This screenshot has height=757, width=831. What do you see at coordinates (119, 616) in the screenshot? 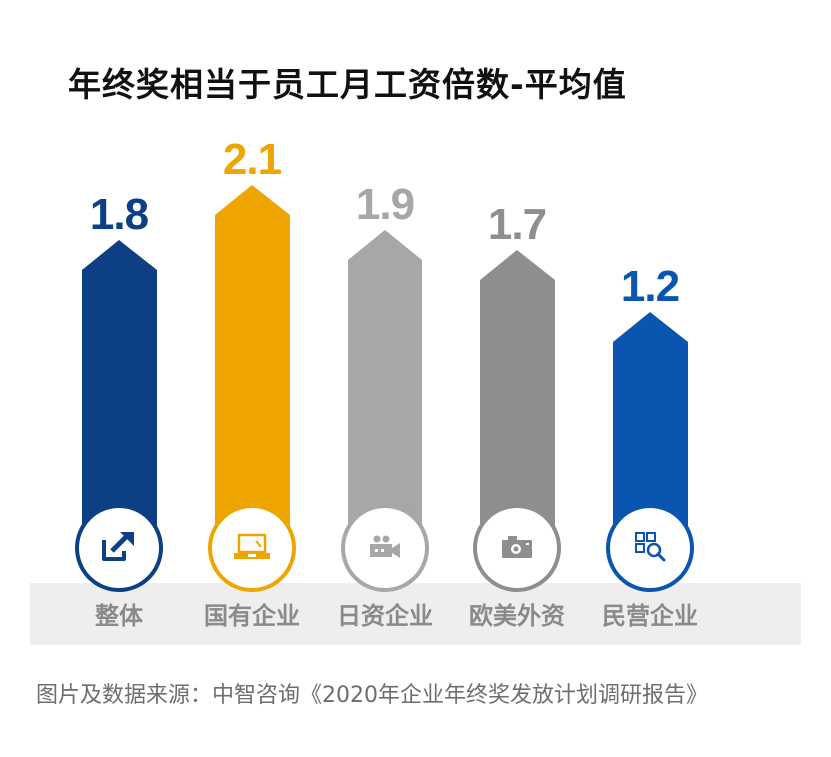
I see `category-label-overall: 整体` at bounding box center [119, 616].